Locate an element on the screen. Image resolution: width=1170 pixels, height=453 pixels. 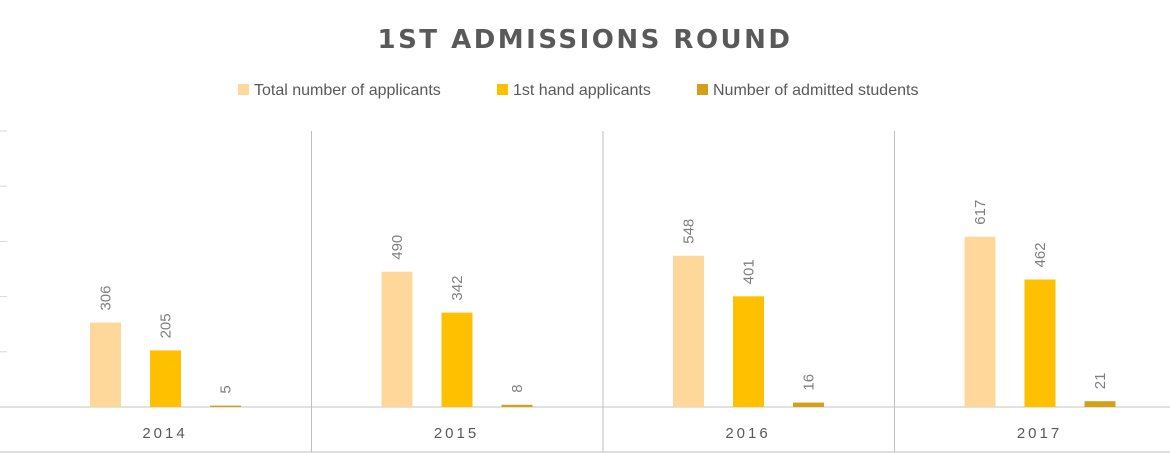
legend-label: Total number of applicants is located at coordinates (347, 90).